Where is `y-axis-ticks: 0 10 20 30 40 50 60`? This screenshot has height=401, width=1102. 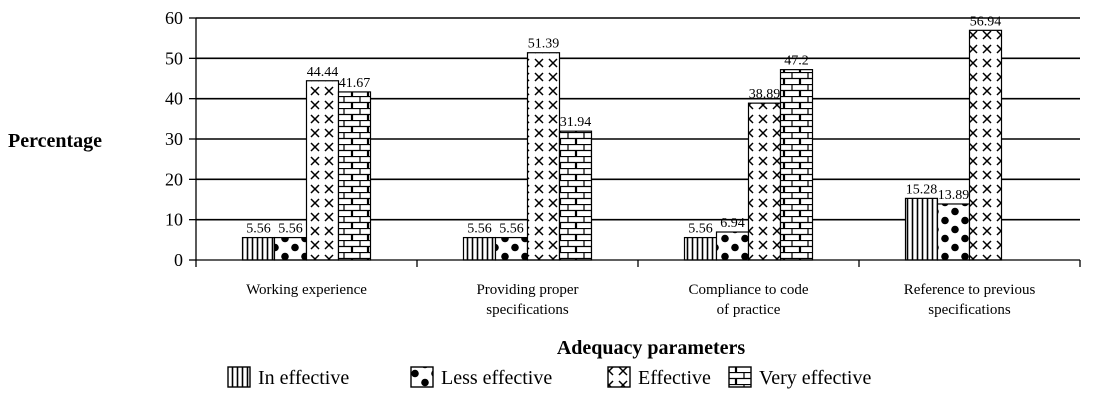 y-axis-ticks: 0 10 20 30 40 50 60 is located at coordinates (180, 139).